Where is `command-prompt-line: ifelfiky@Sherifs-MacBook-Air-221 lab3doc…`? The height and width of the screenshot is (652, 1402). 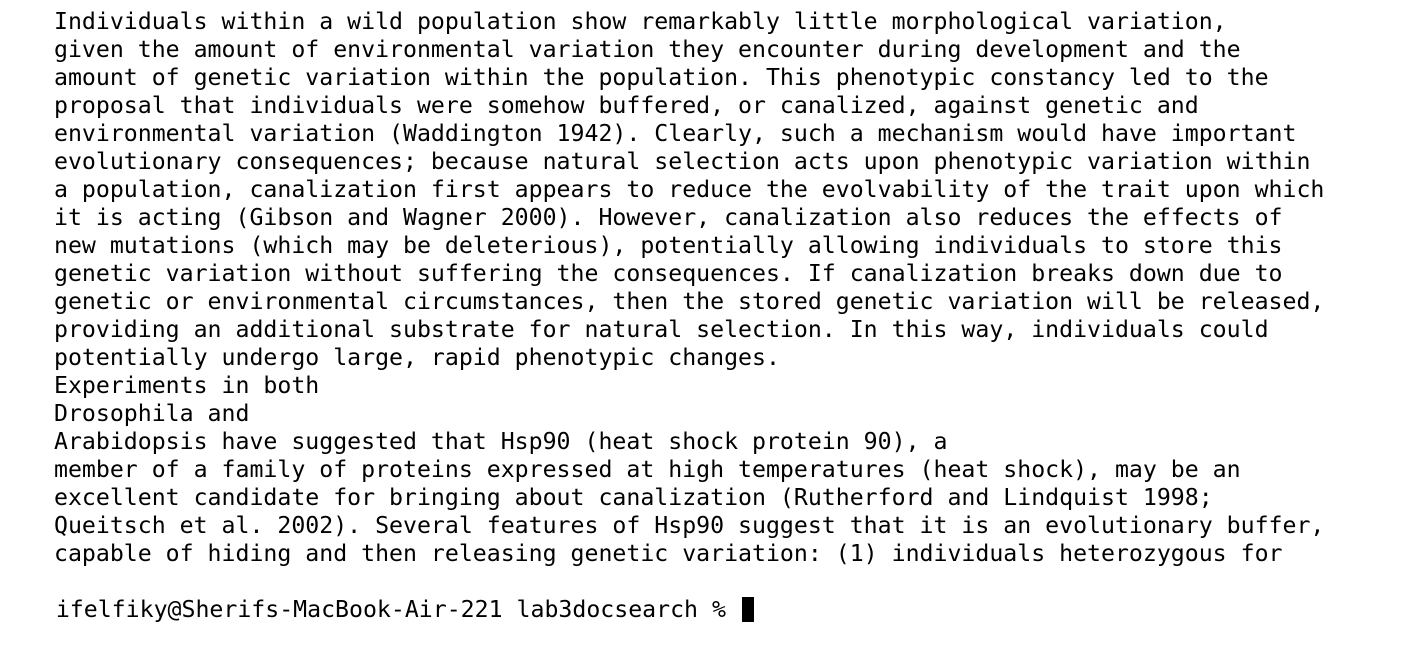
command-prompt-line: ifelfiky@Sherifs-MacBook-Air-221 lab3doc… is located at coordinates (377, 595).